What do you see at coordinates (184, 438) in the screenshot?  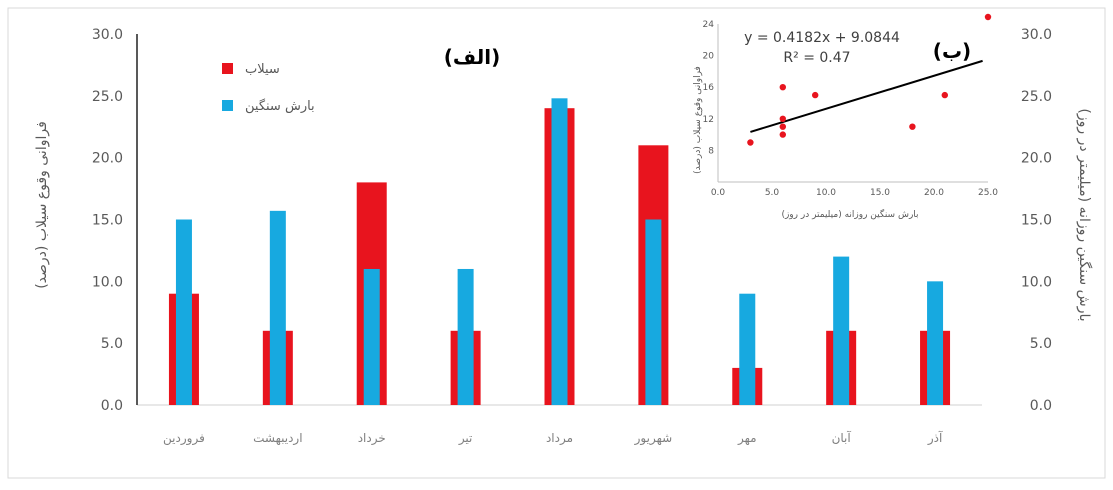 I see `x-category-label: فروردین` at bounding box center [184, 438].